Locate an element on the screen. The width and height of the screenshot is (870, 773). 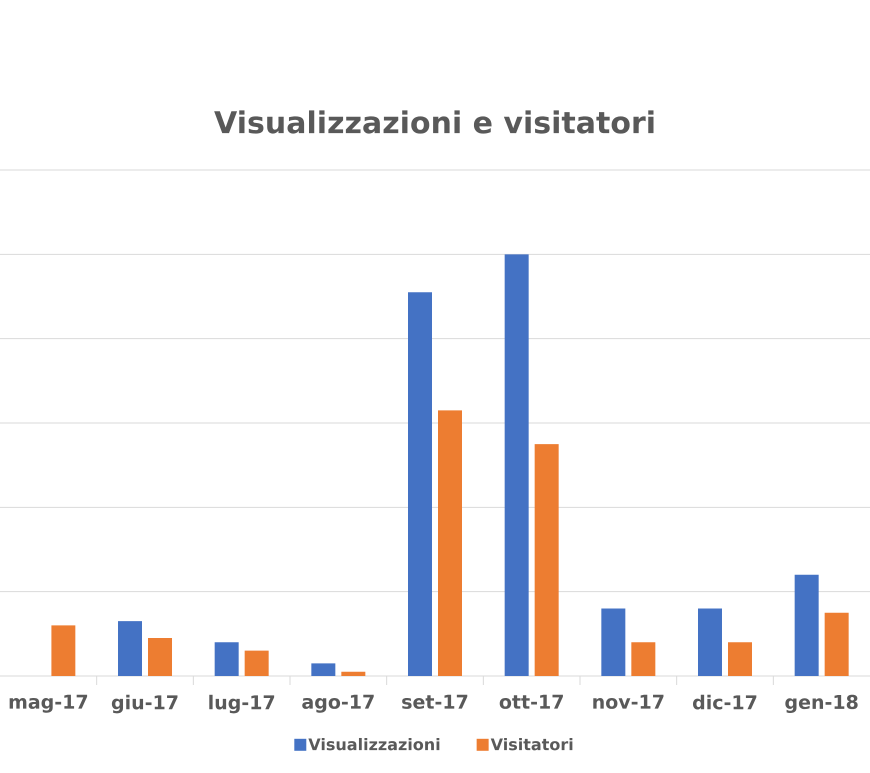
x-tick-label: dic-17 is located at coordinates (724, 702).